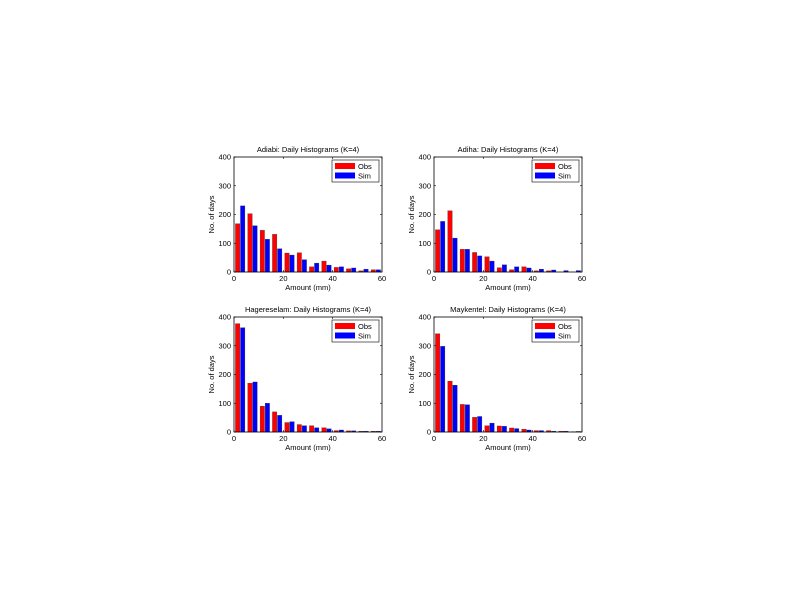 The image size is (800, 600). What do you see at coordinates (224, 317) in the screenshot?
I see `y-tick-label: 400` at bounding box center [224, 317].